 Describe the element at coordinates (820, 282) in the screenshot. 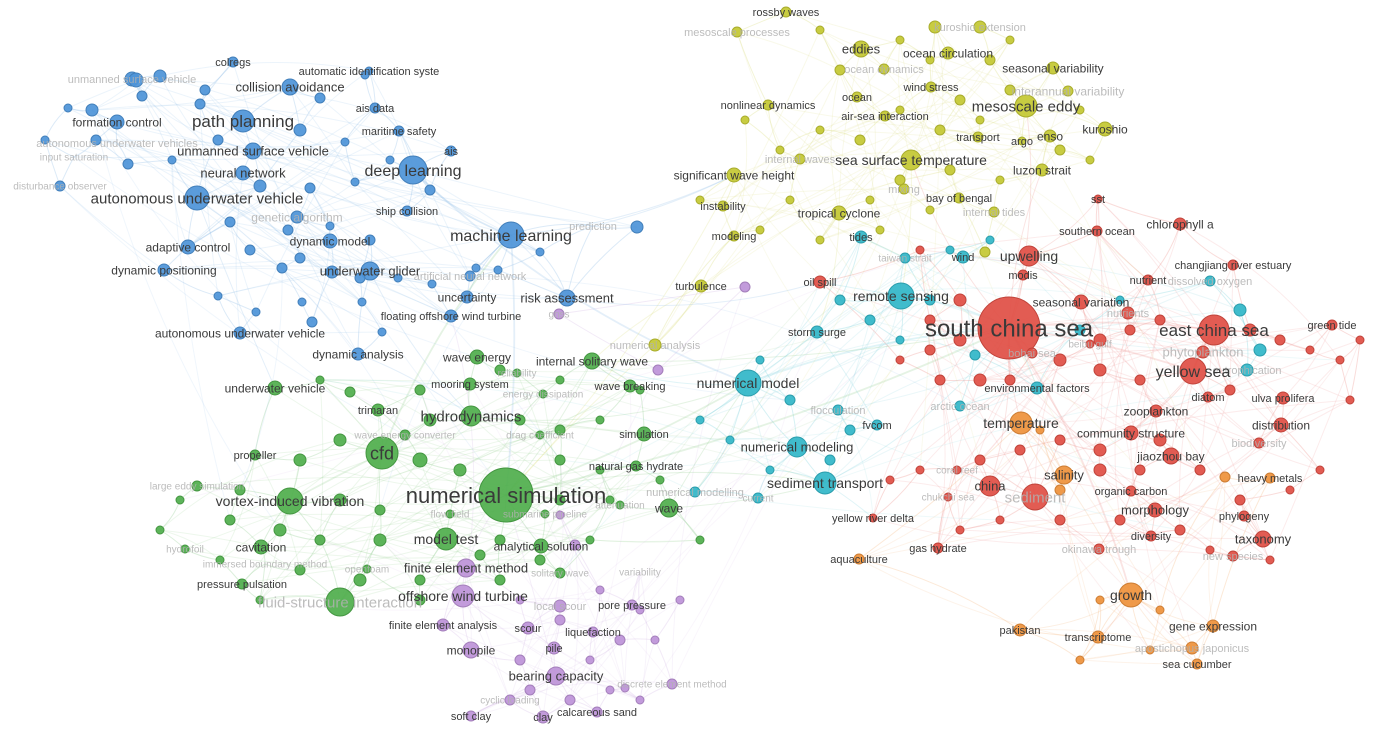

I see `graph-node: oil spill` at that location.